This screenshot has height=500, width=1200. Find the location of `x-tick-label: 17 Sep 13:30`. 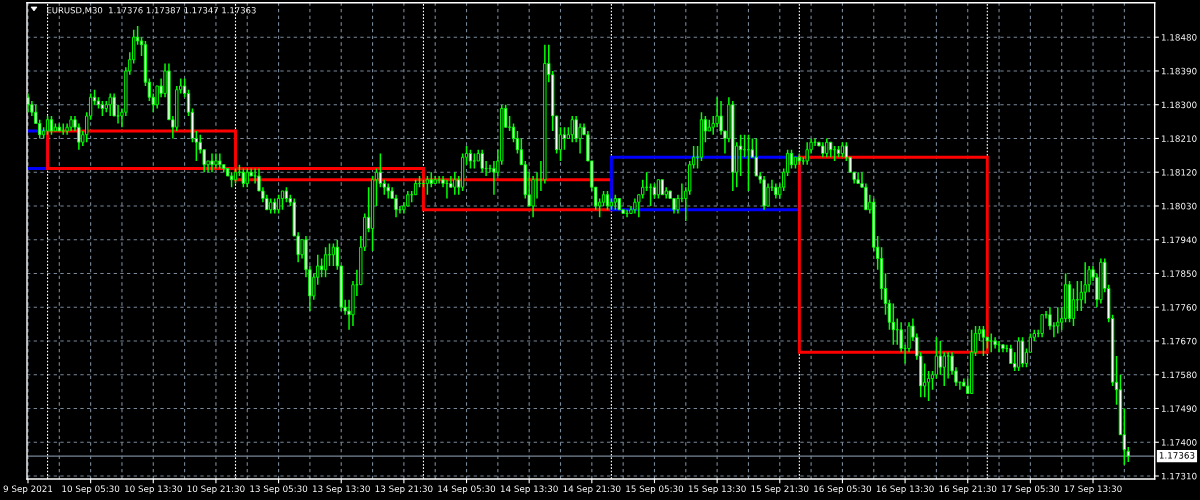

x-tick-label: 17 Sep 13:30 is located at coordinates (1093, 489).